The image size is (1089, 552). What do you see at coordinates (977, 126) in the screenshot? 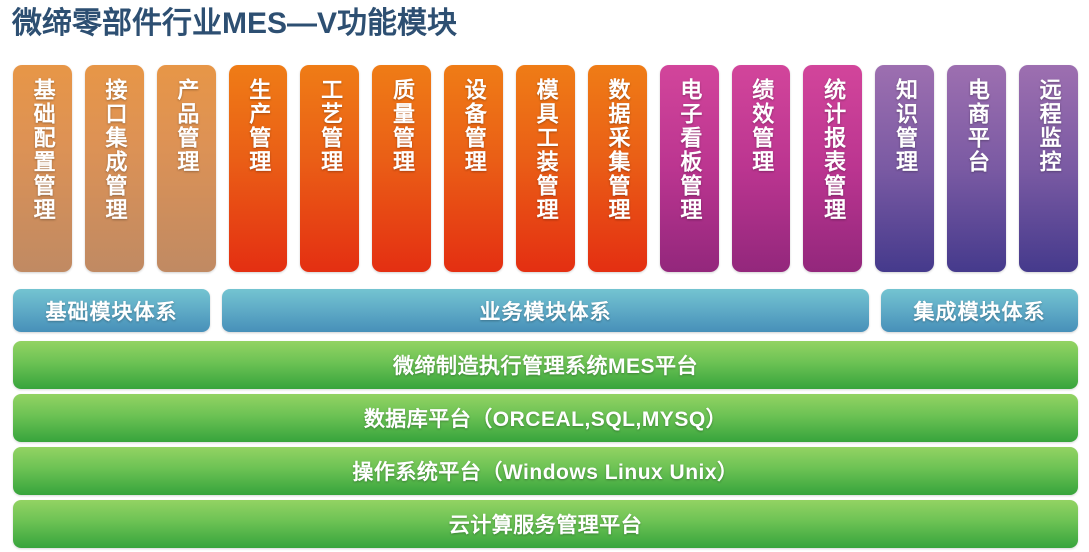
I see `module-card-label: 电商平台` at bounding box center [977, 126].